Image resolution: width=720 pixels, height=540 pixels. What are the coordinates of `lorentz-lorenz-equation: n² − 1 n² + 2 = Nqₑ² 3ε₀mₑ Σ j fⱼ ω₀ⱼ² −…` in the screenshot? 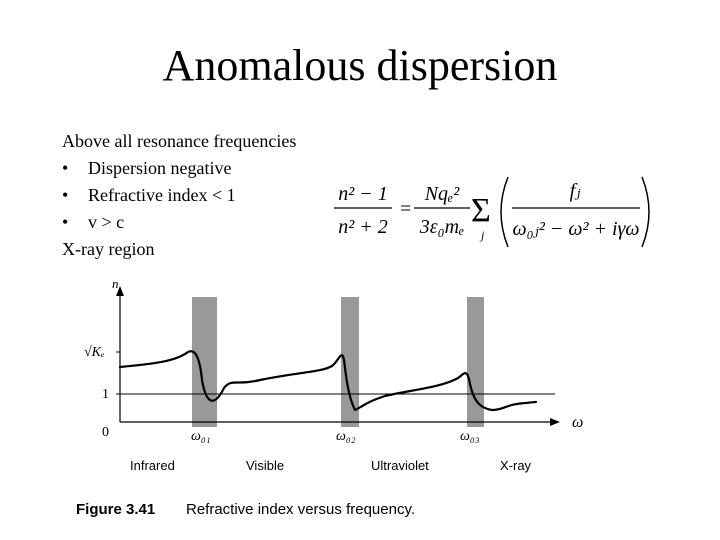 It's located at (495, 212).